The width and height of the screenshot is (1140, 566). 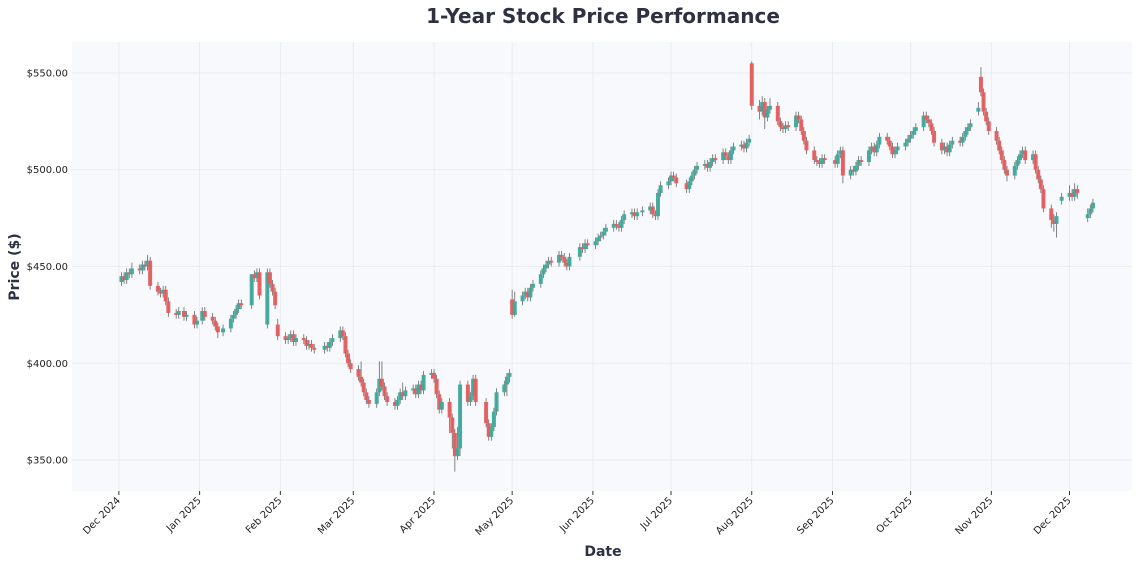 I want to click on x-tick-label: Sep 2025, so click(x=815, y=515).